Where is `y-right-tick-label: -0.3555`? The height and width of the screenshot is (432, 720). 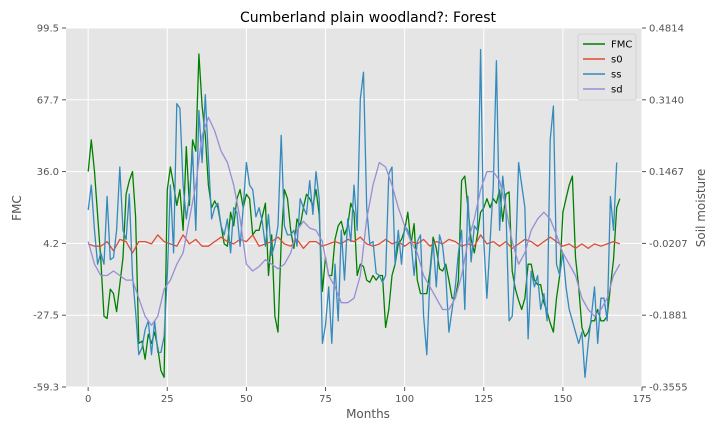
y-right-tick-label: -0.3555 is located at coordinates (668, 388).